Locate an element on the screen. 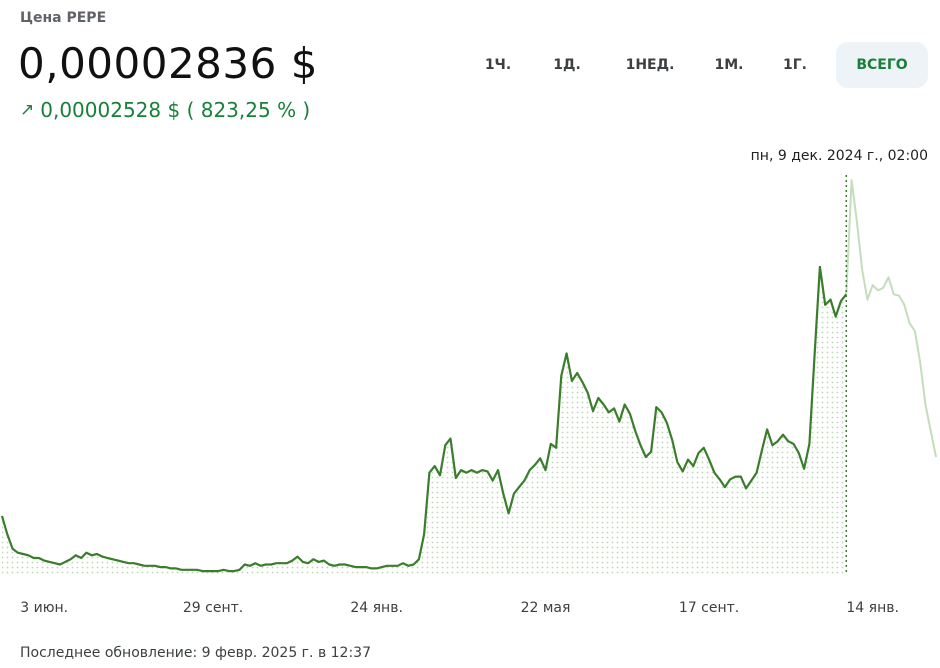 This screenshot has height=668, width=940. arrow-up-right-icon: ↗ is located at coordinates (27, 110).